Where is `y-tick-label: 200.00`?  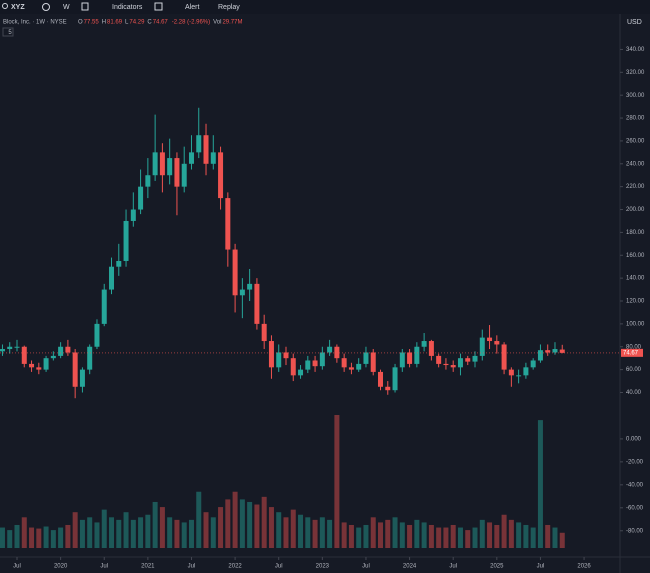 y-tick-label: 200.00 is located at coordinates (635, 210).